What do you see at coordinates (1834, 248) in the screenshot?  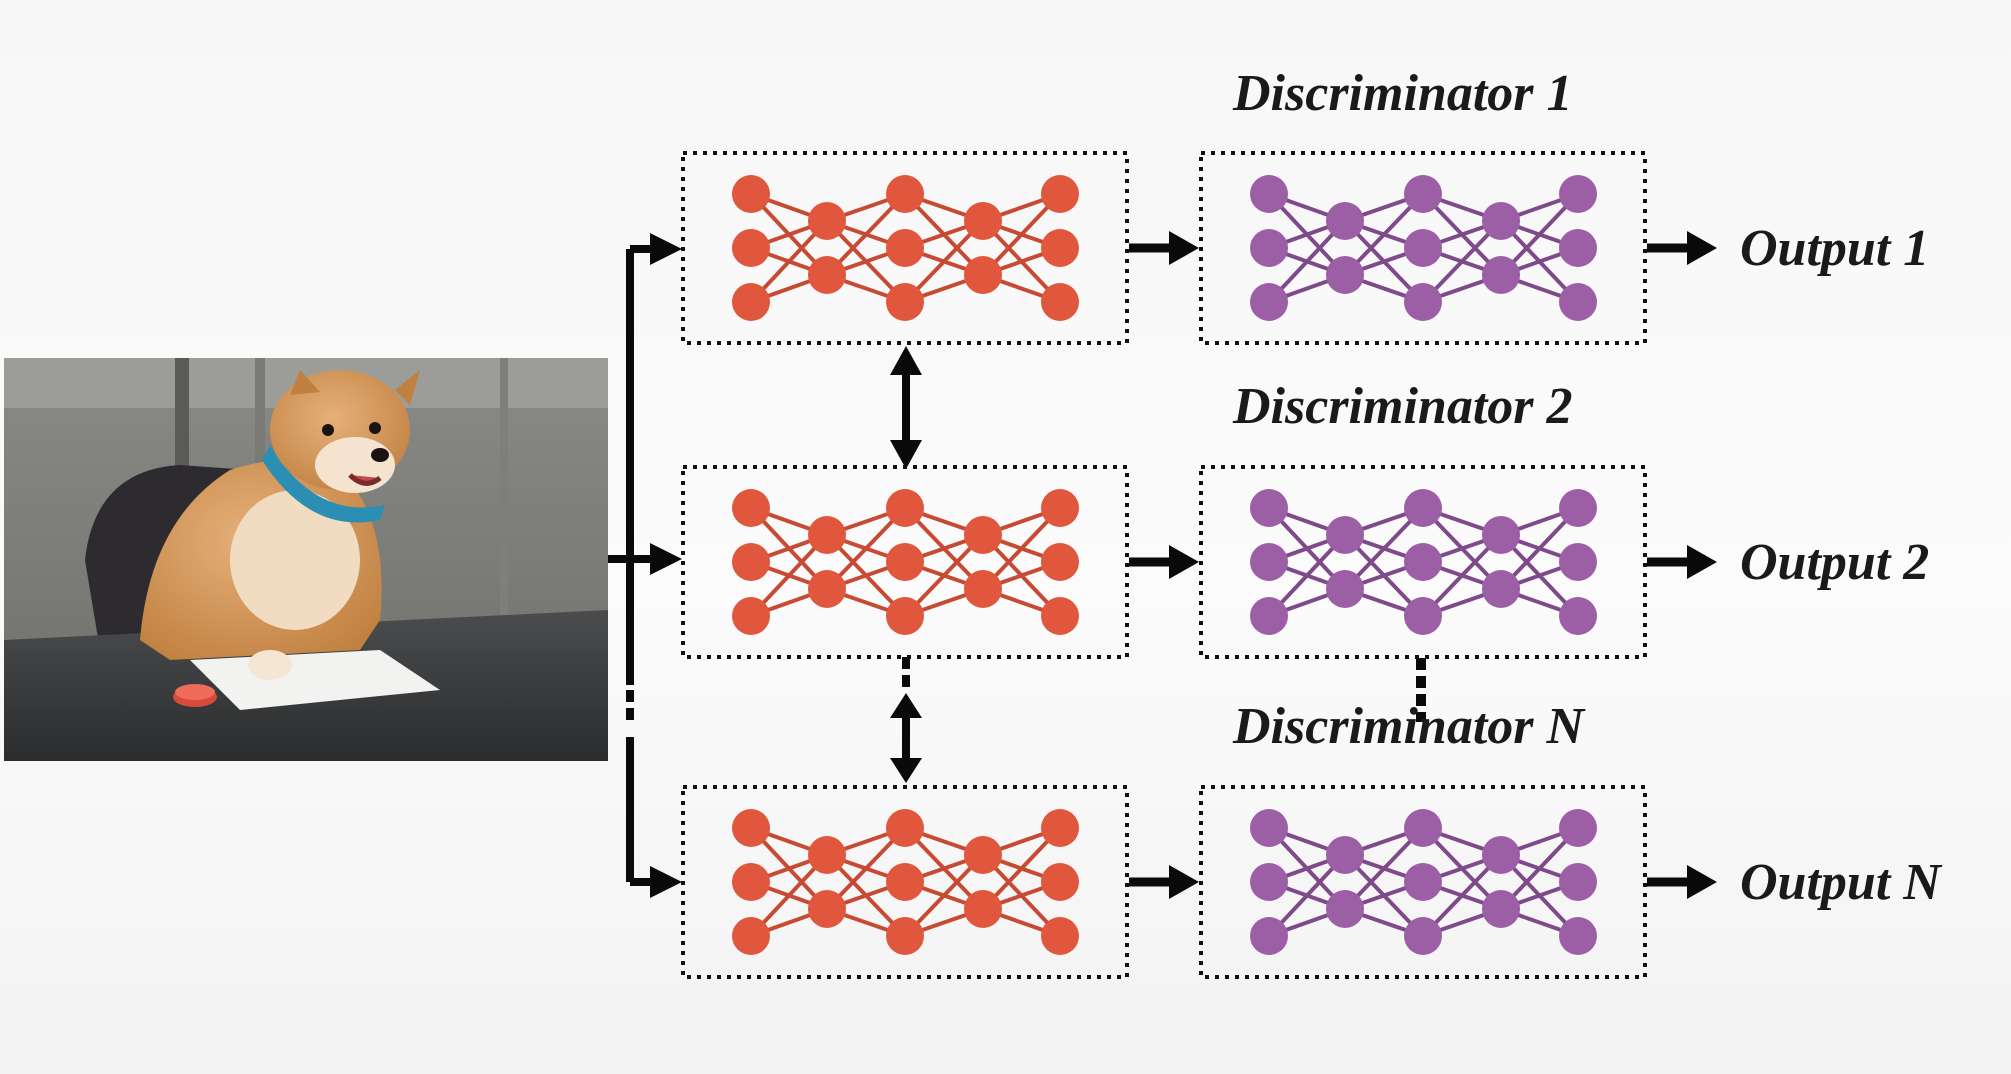 I see `output-label: Output 1` at bounding box center [1834, 248].